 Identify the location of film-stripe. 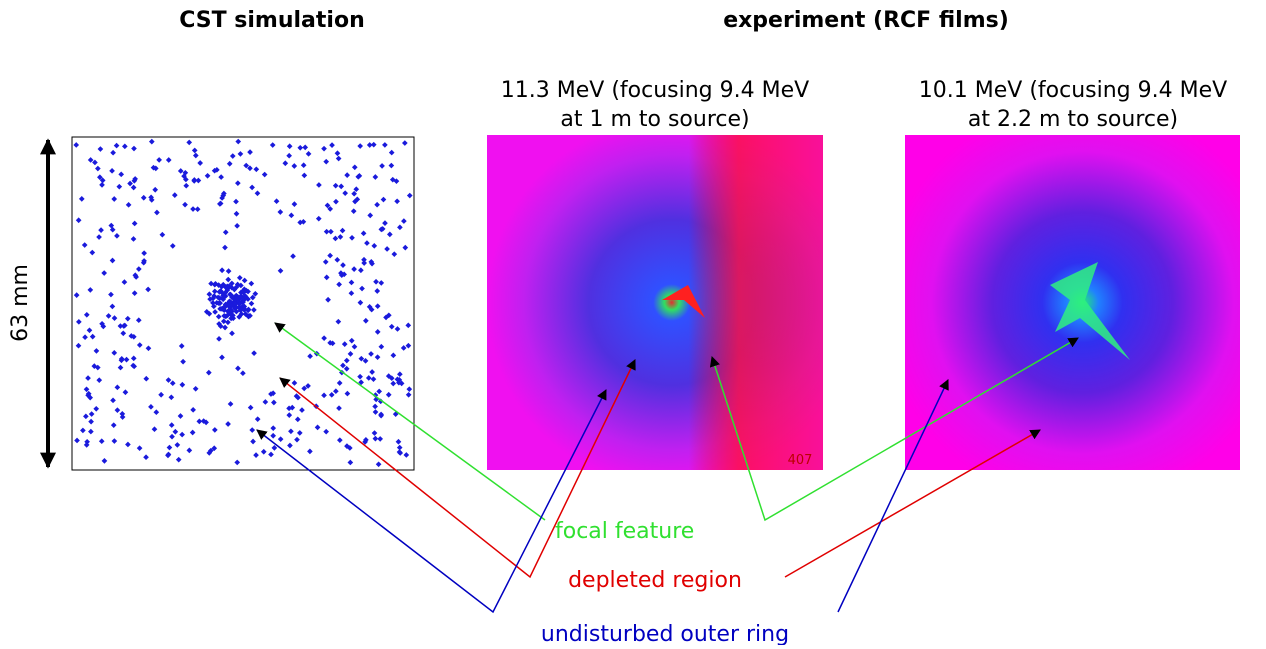
(655, 302).